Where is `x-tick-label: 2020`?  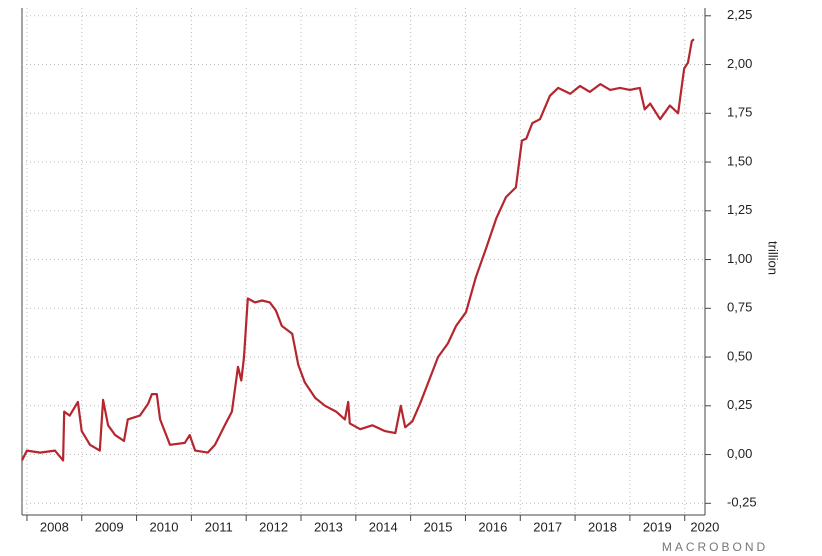
x-tick-label: 2020 is located at coordinates (704, 526).